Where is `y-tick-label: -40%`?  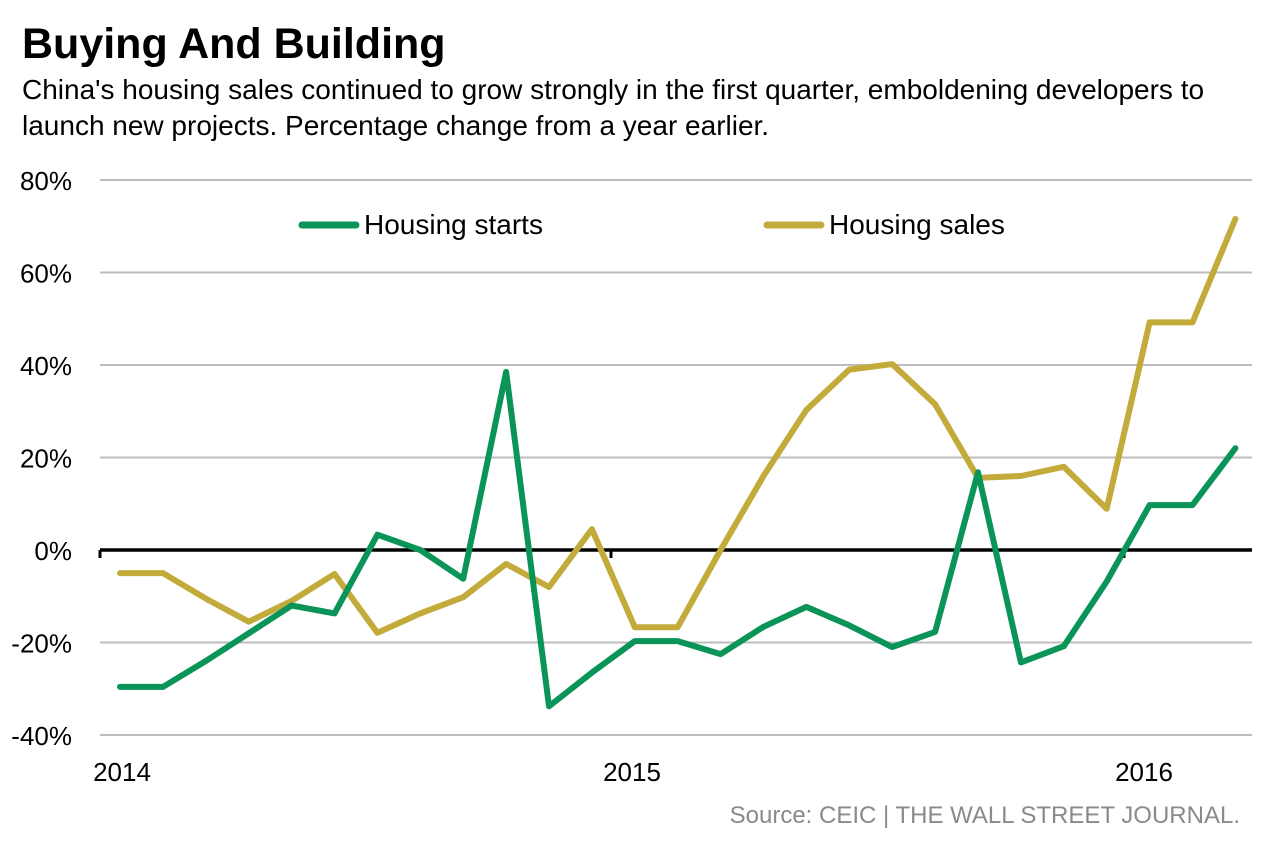 y-tick-label: -40% is located at coordinates (41, 736).